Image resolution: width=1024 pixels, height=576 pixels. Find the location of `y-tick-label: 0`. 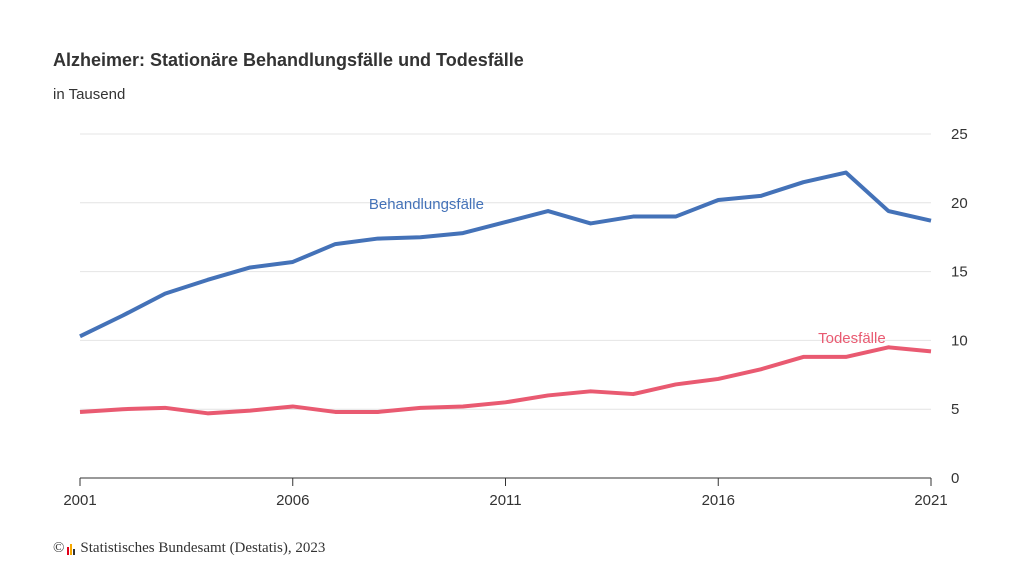

y-tick-label: 0 is located at coordinates (955, 478).